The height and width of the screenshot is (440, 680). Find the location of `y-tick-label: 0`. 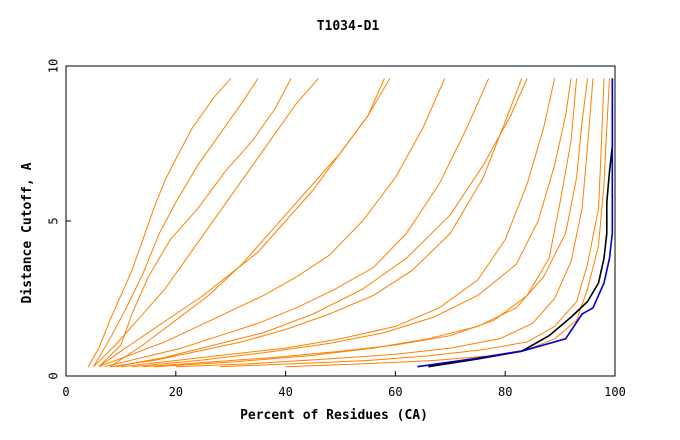

y-tick-label: 0 is located at coordinates (54, 375).